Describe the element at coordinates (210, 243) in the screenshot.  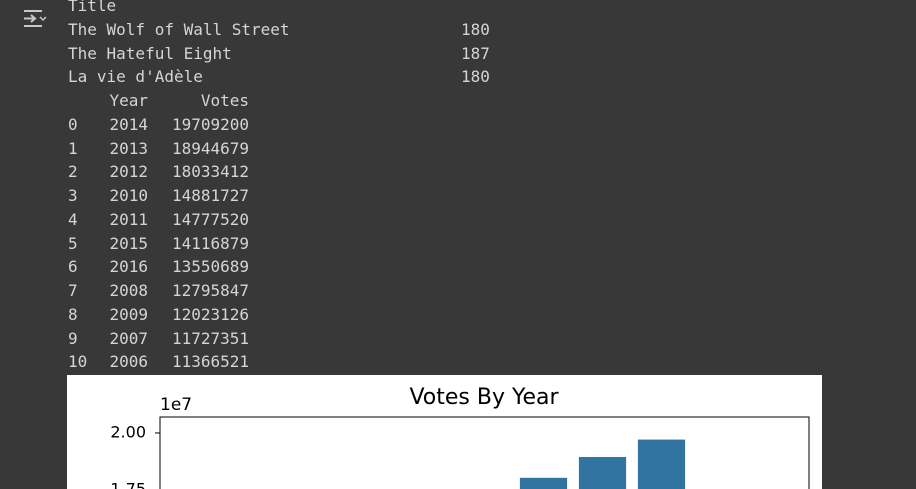
I see `cell-text: 14116879` at that location.